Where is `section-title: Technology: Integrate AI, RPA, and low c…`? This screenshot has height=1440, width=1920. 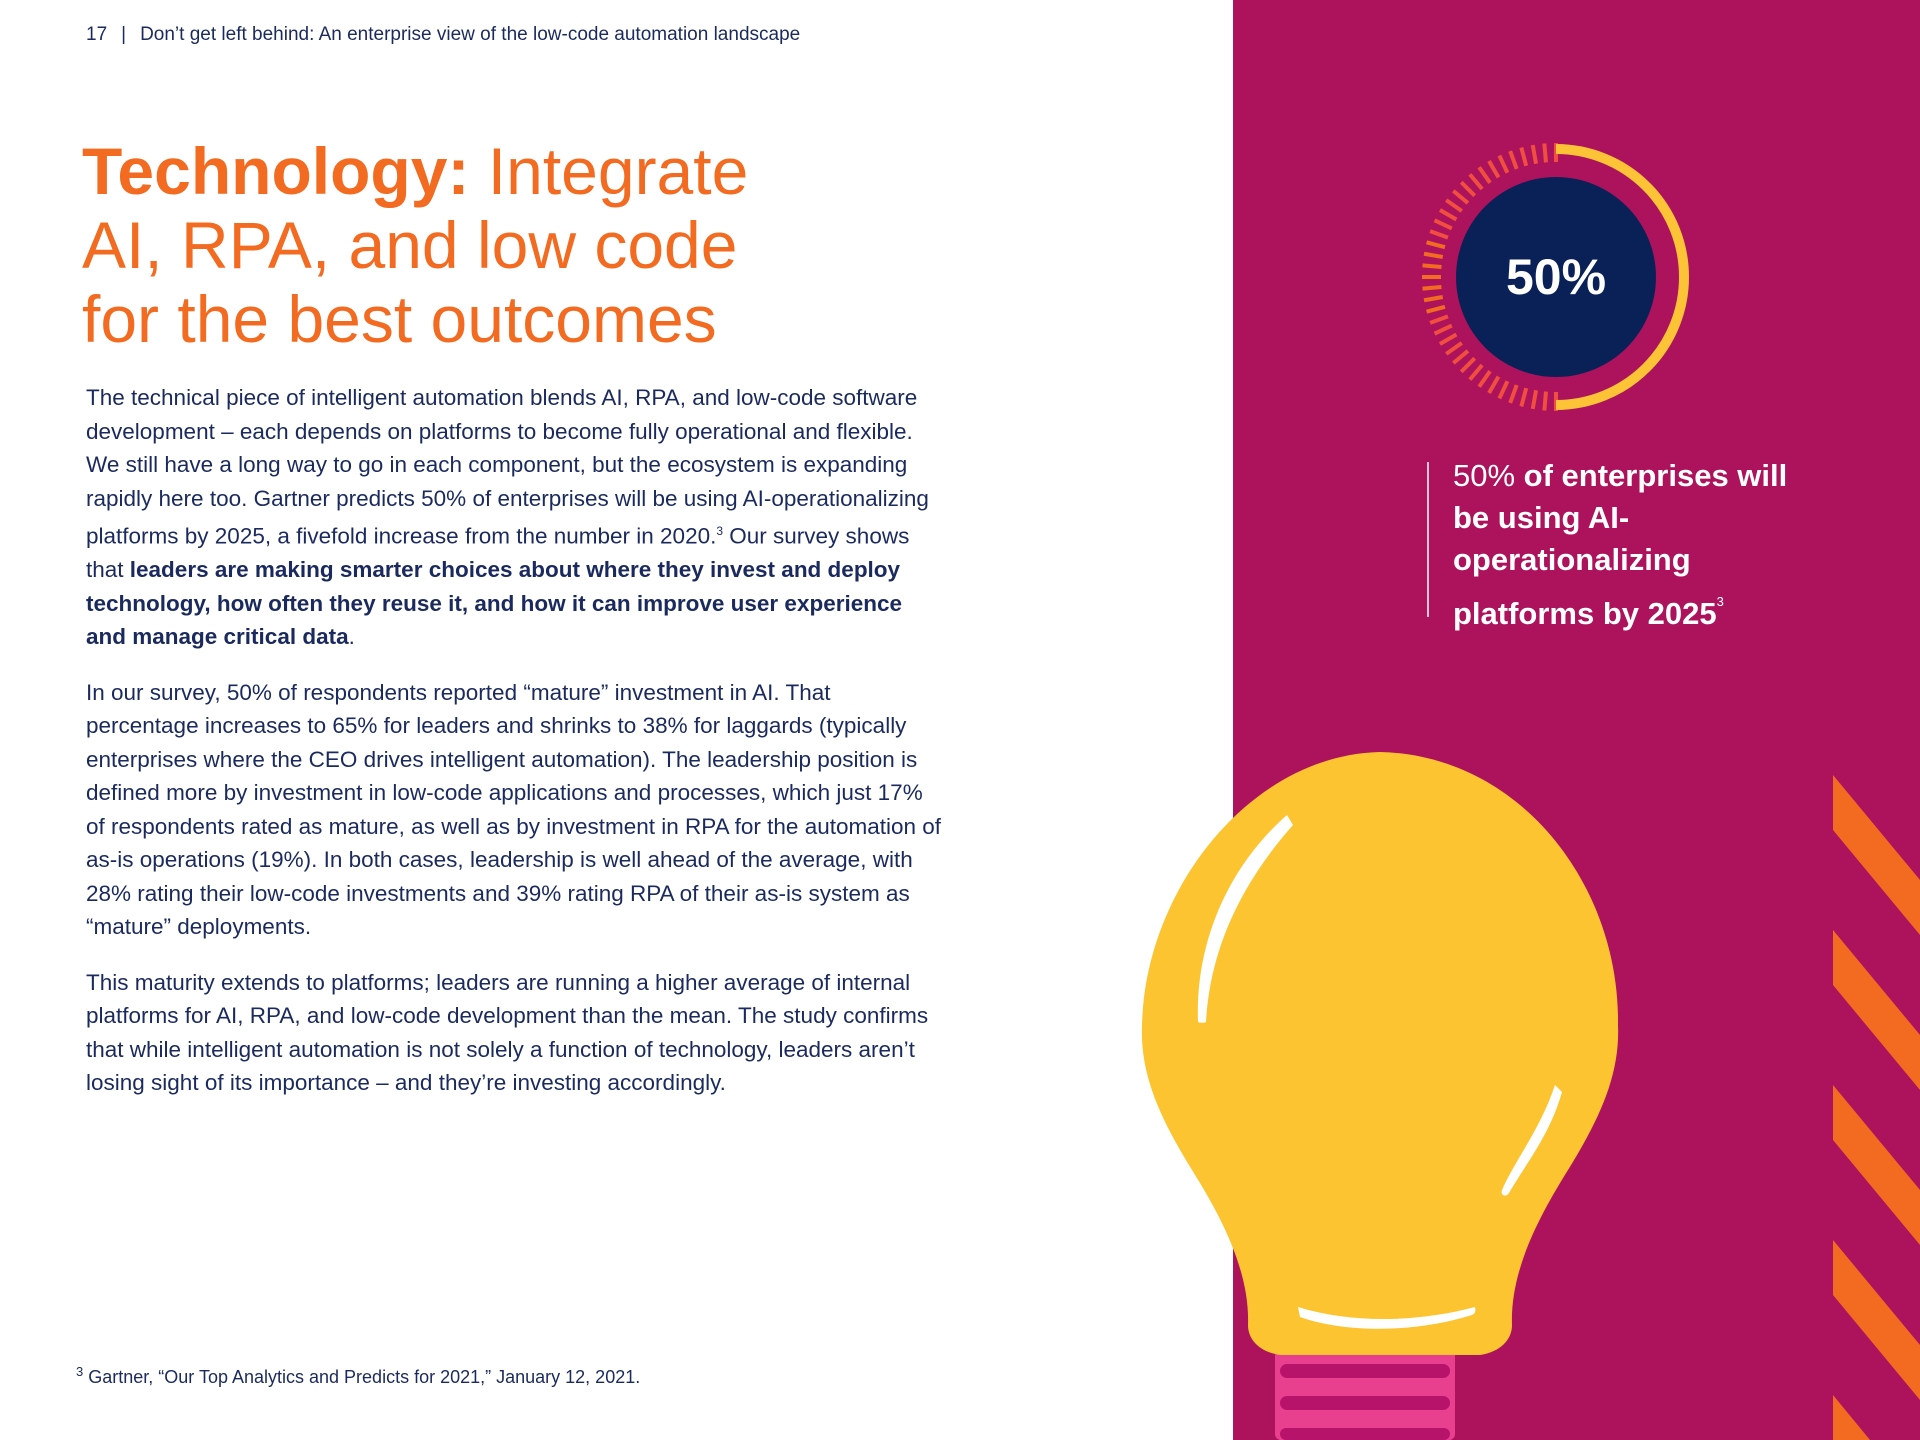
section-title: Technology: Integrate AI, RPA, and low c… is located at coordinates (415, 245).